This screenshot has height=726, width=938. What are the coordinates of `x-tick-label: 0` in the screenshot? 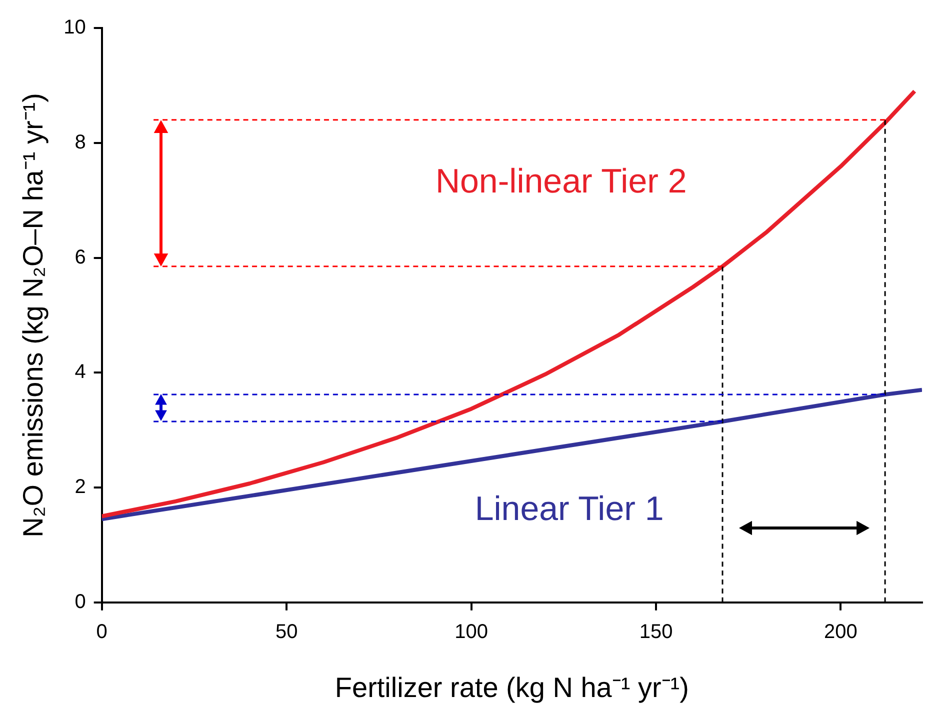 It's located at (102, 631).